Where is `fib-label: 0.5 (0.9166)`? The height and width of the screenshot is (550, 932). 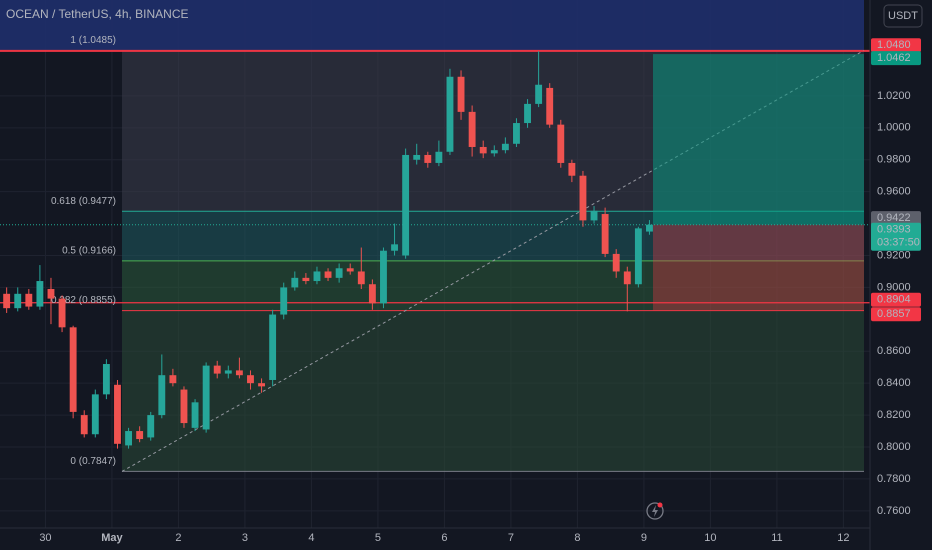 fib-label: 0.5 (0.9166) is located at coordinates (89, 251).